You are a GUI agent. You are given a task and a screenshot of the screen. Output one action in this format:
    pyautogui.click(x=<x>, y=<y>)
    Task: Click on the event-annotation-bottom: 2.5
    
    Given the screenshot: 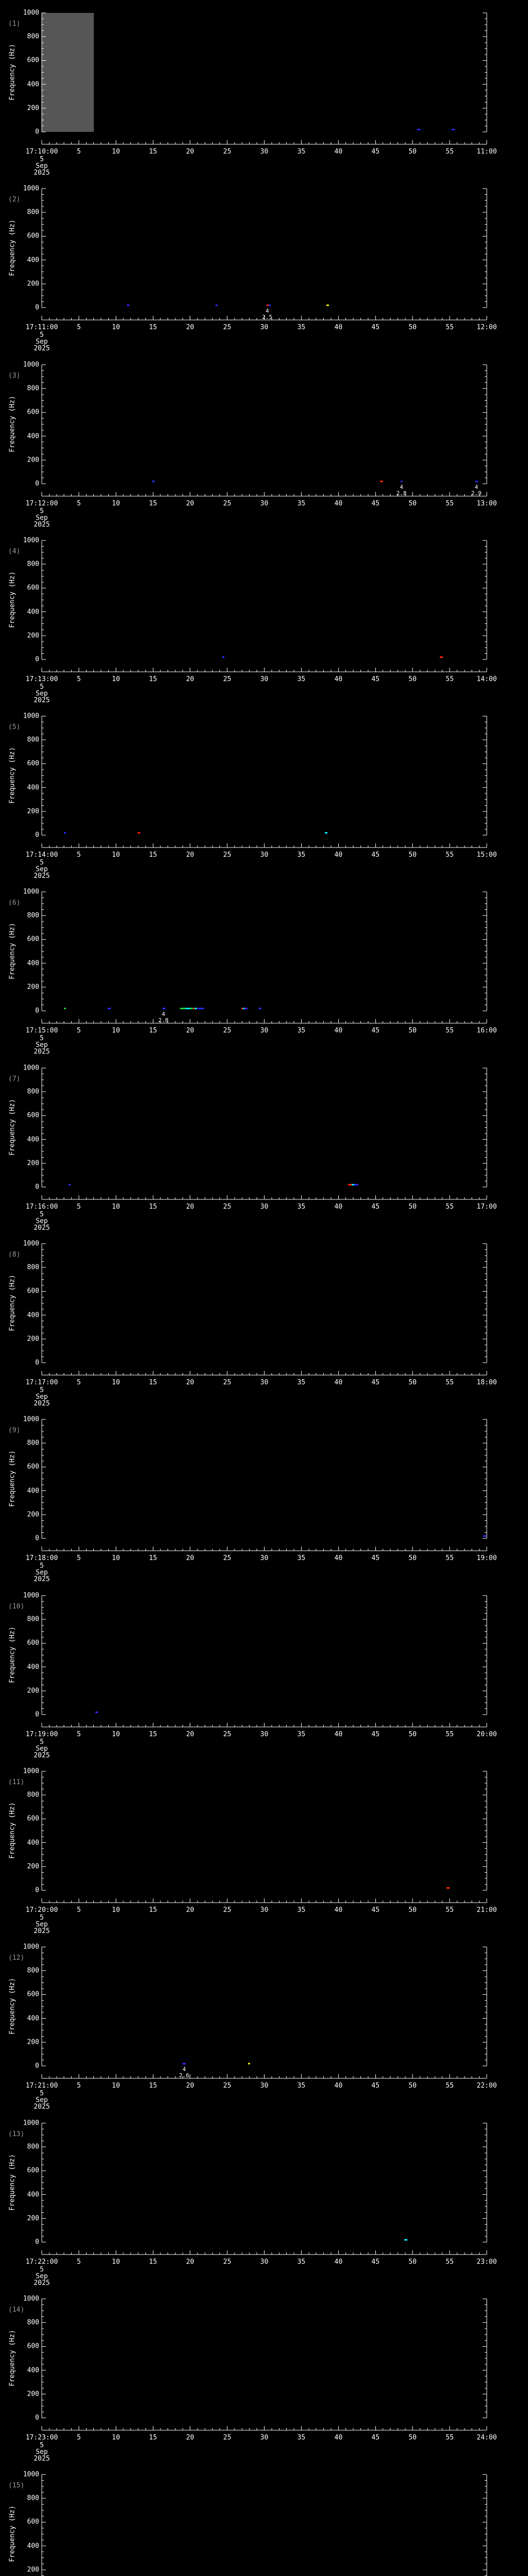 What is the action you would take?
    pyautogui.click(x=267, y=317)
    